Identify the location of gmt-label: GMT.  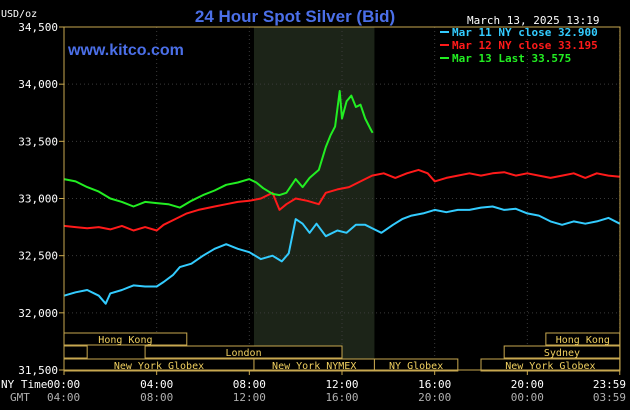
(20, 397).